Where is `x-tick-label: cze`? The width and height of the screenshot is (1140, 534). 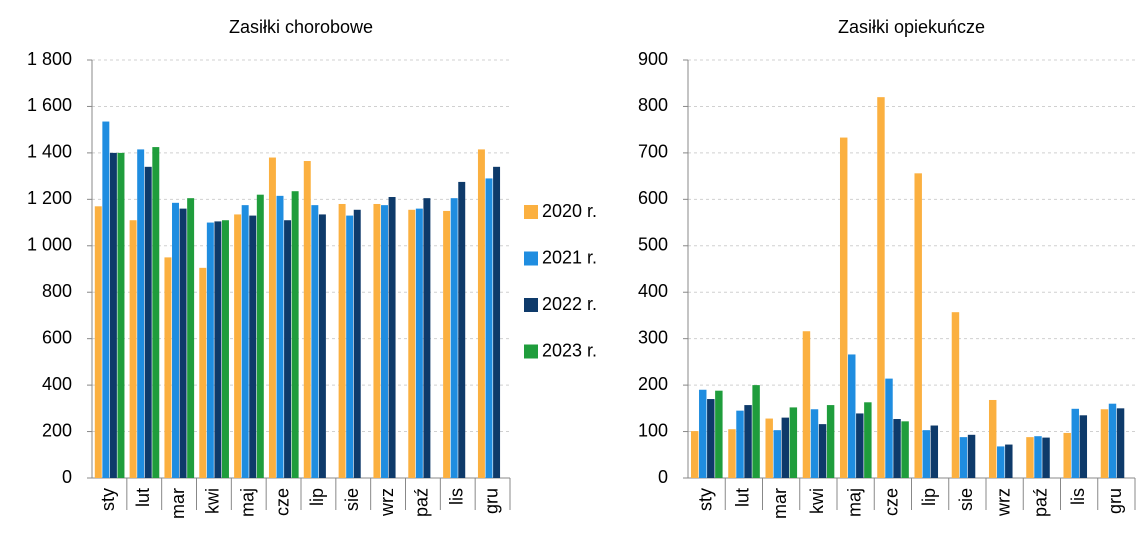 x-tick-label: cze is located at coordinates (282, 502).